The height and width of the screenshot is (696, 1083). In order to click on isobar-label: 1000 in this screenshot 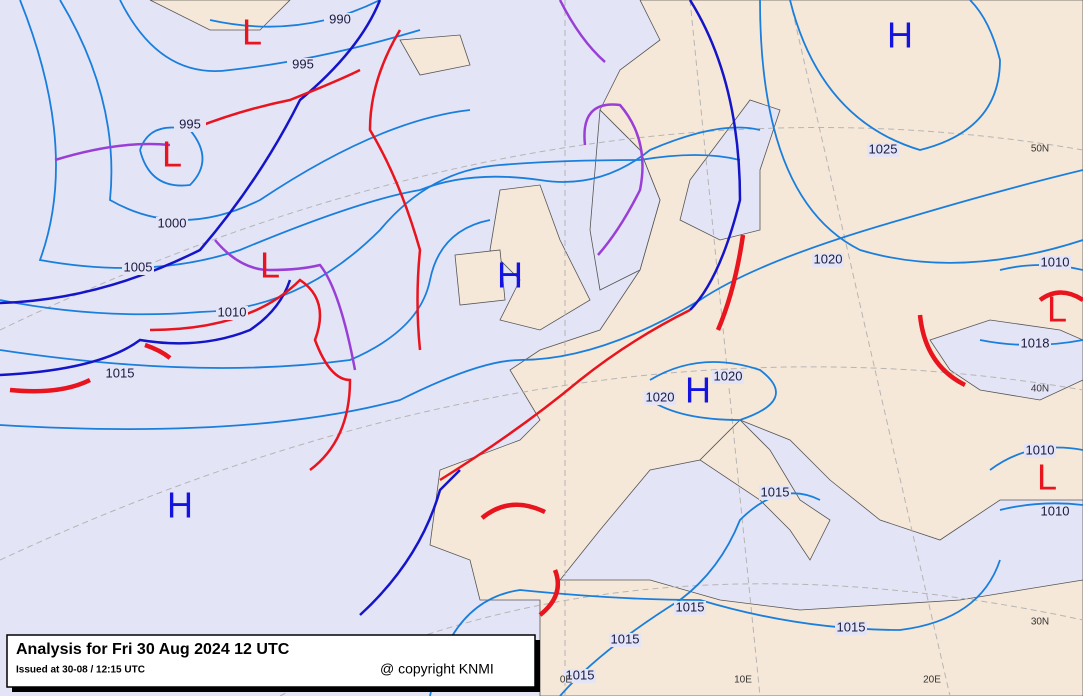, I will do `click(172, 222)`.